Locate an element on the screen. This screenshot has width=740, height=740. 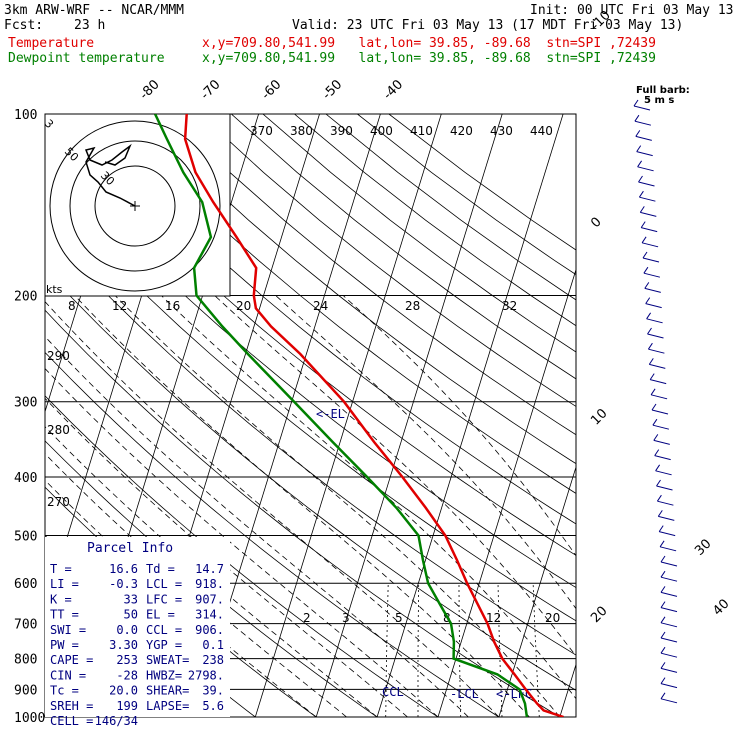
hodograph-ring-inner is located at coordinates (135, 206).